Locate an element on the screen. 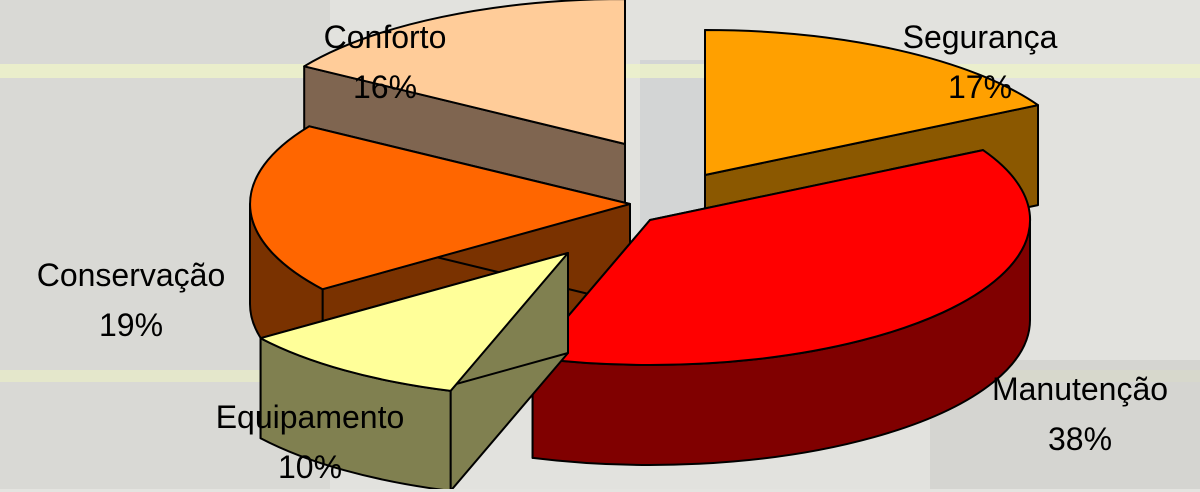 This screenshot has height=492, width=1200. data-label-conforto: Conforto 16% is located at coordinates (385, 62).